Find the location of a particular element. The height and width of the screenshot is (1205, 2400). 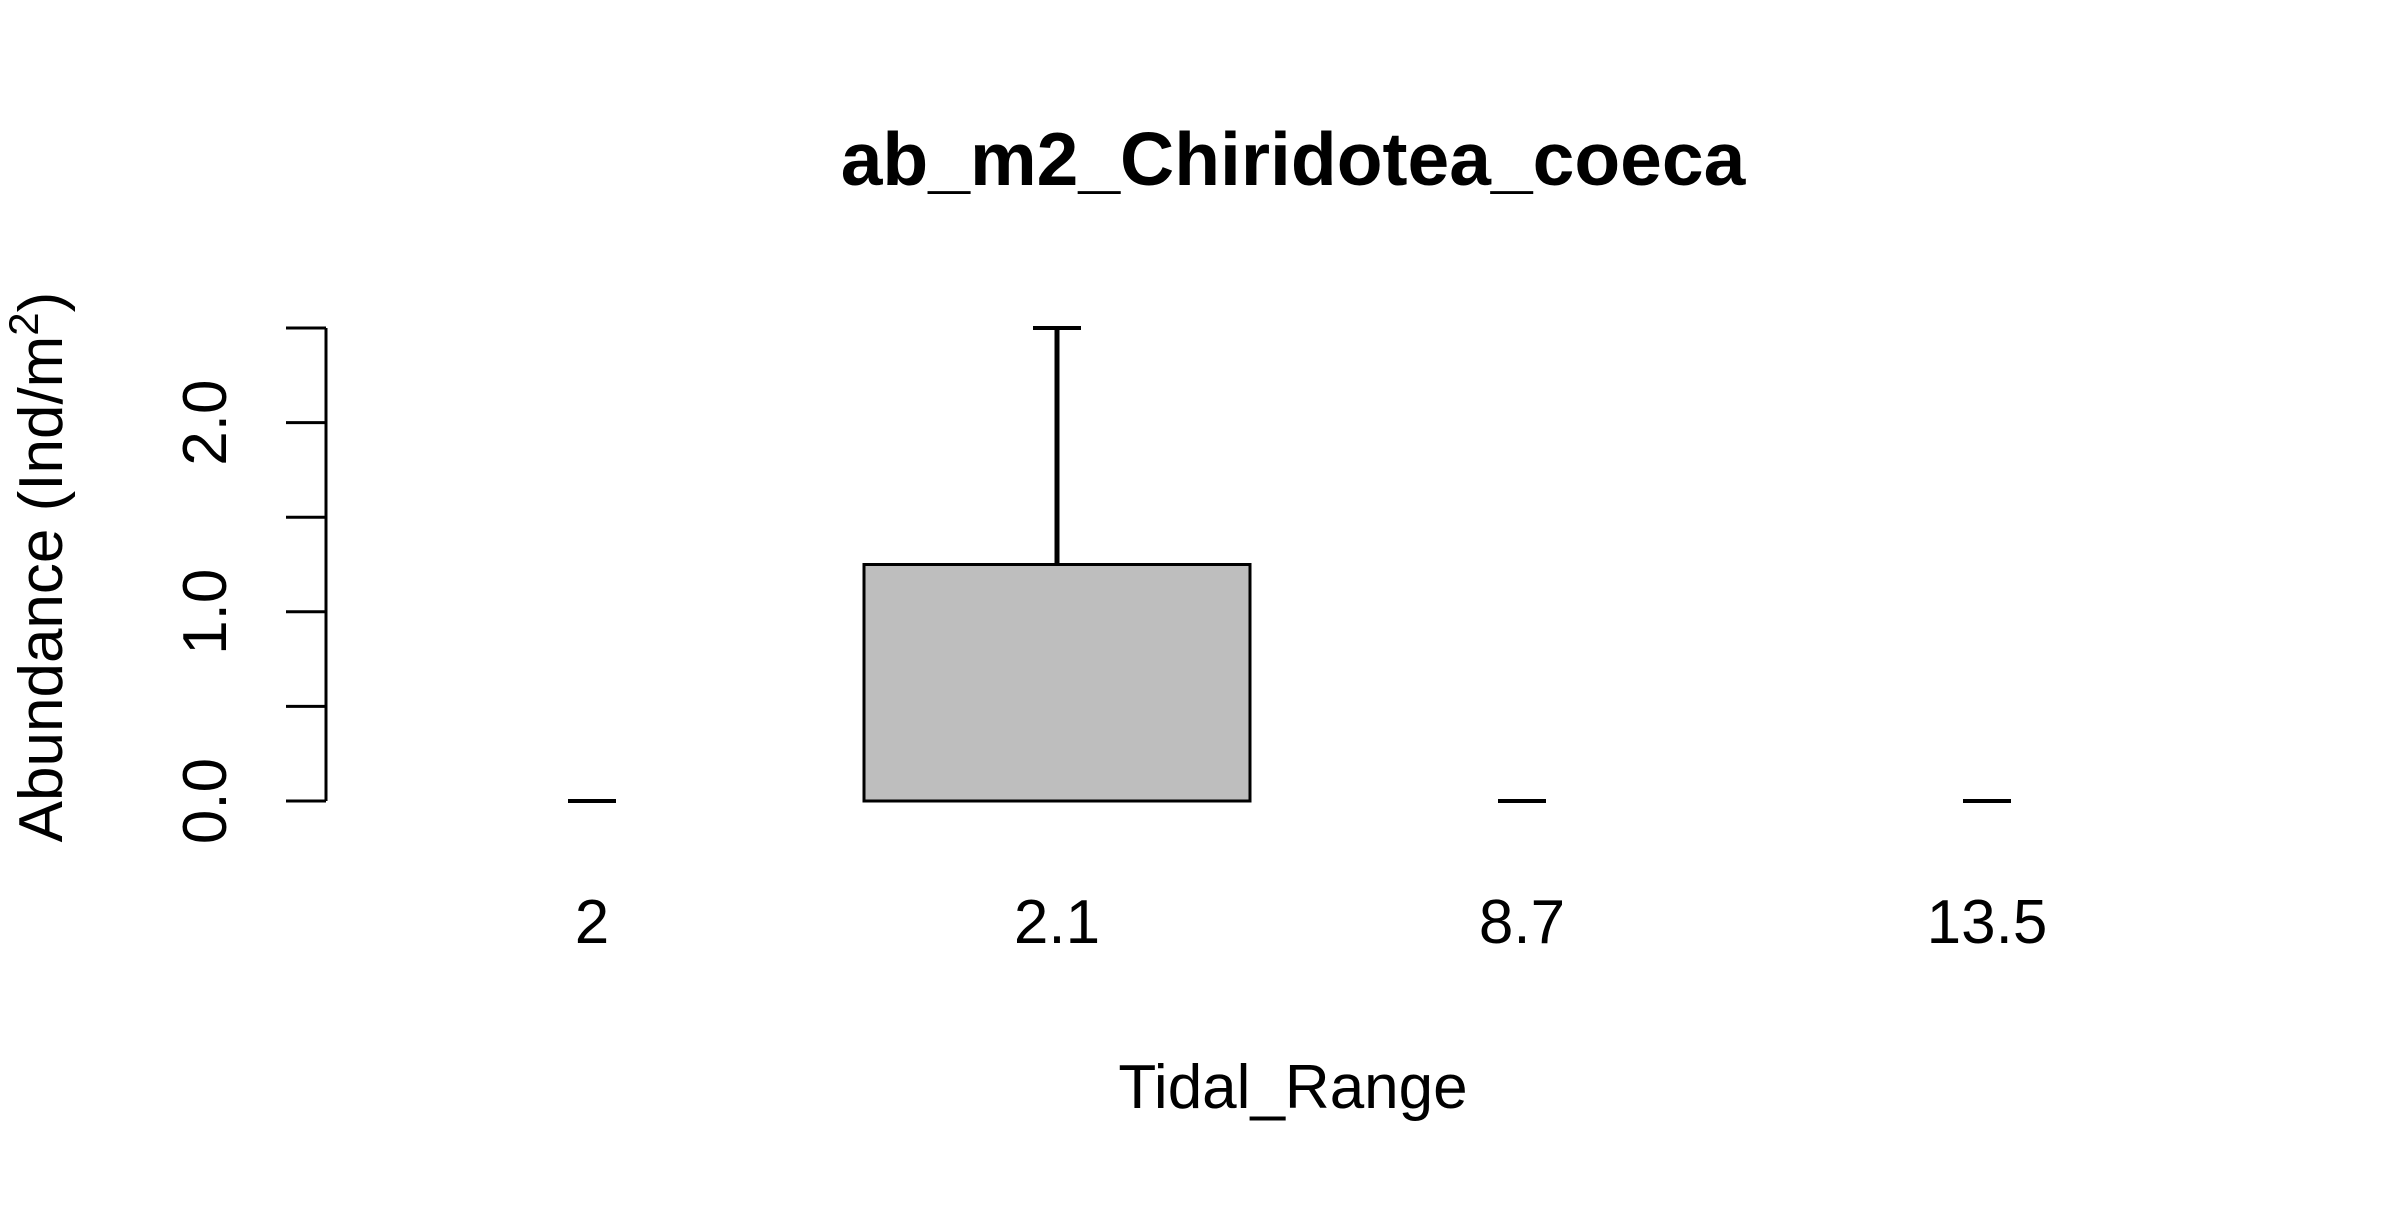

y-tick-label-1-0: 1.0 is located at coordinates (205, 612).